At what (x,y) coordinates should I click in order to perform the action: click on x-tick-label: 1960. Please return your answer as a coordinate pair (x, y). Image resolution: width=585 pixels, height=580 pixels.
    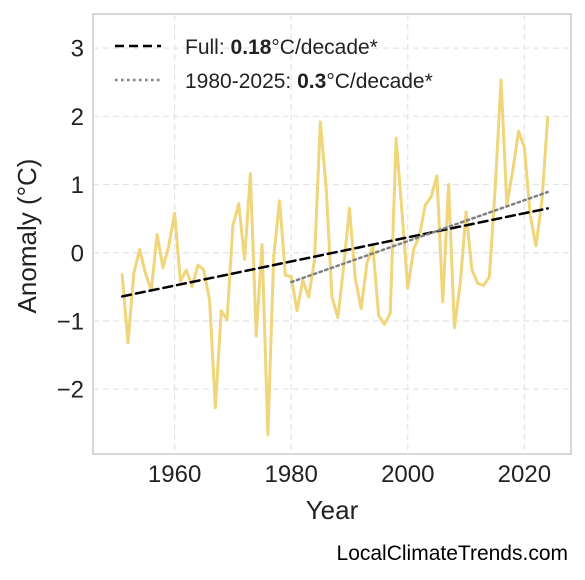
    Looking at the image, I should click on (174, 474).